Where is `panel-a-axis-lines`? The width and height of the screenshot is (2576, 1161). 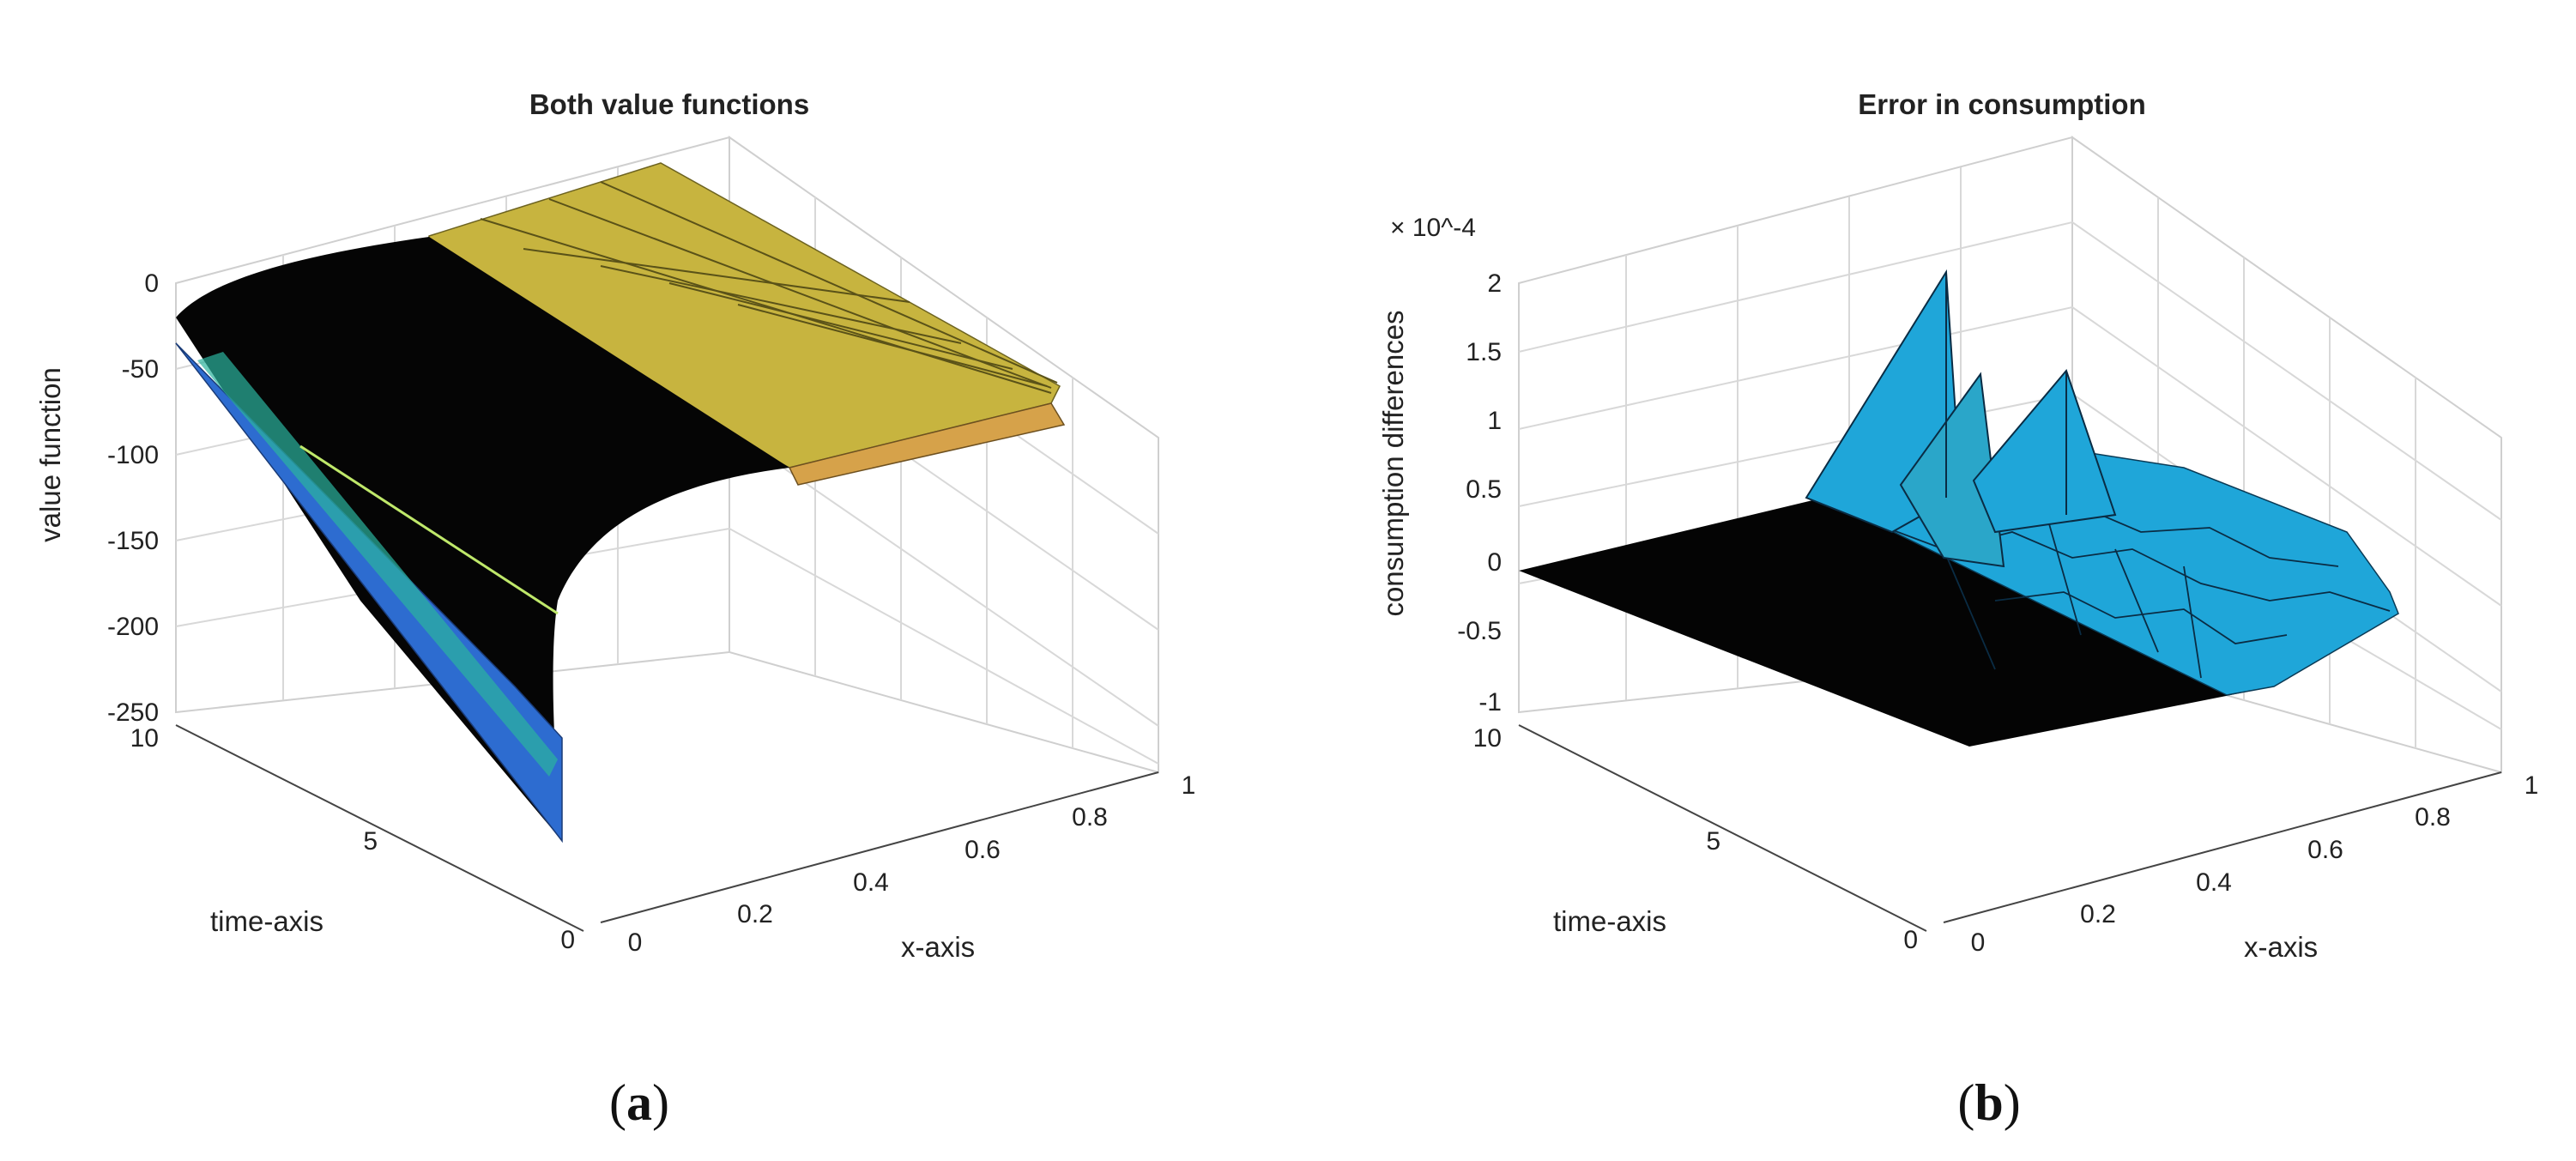 panel-a-axis-lines is located at coordinates (667, 828).